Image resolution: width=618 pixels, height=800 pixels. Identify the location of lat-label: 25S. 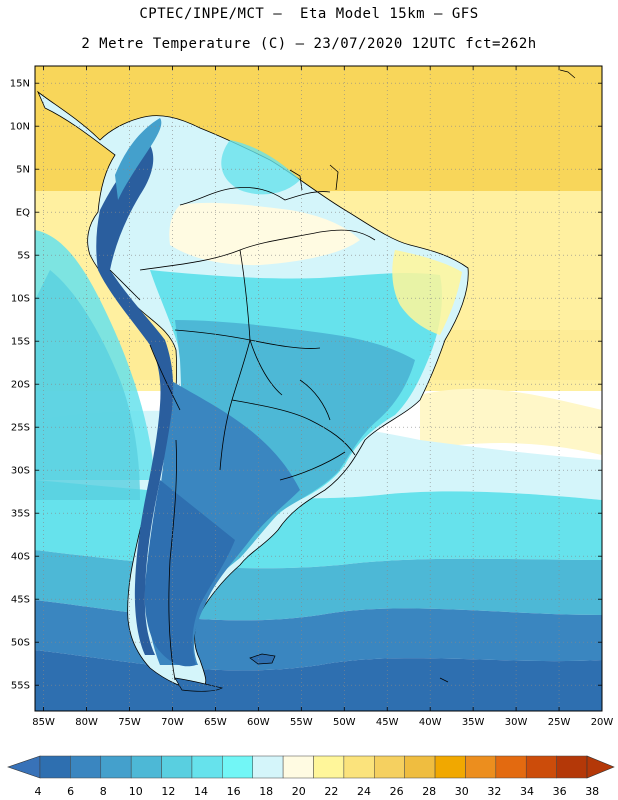
(20, 428).